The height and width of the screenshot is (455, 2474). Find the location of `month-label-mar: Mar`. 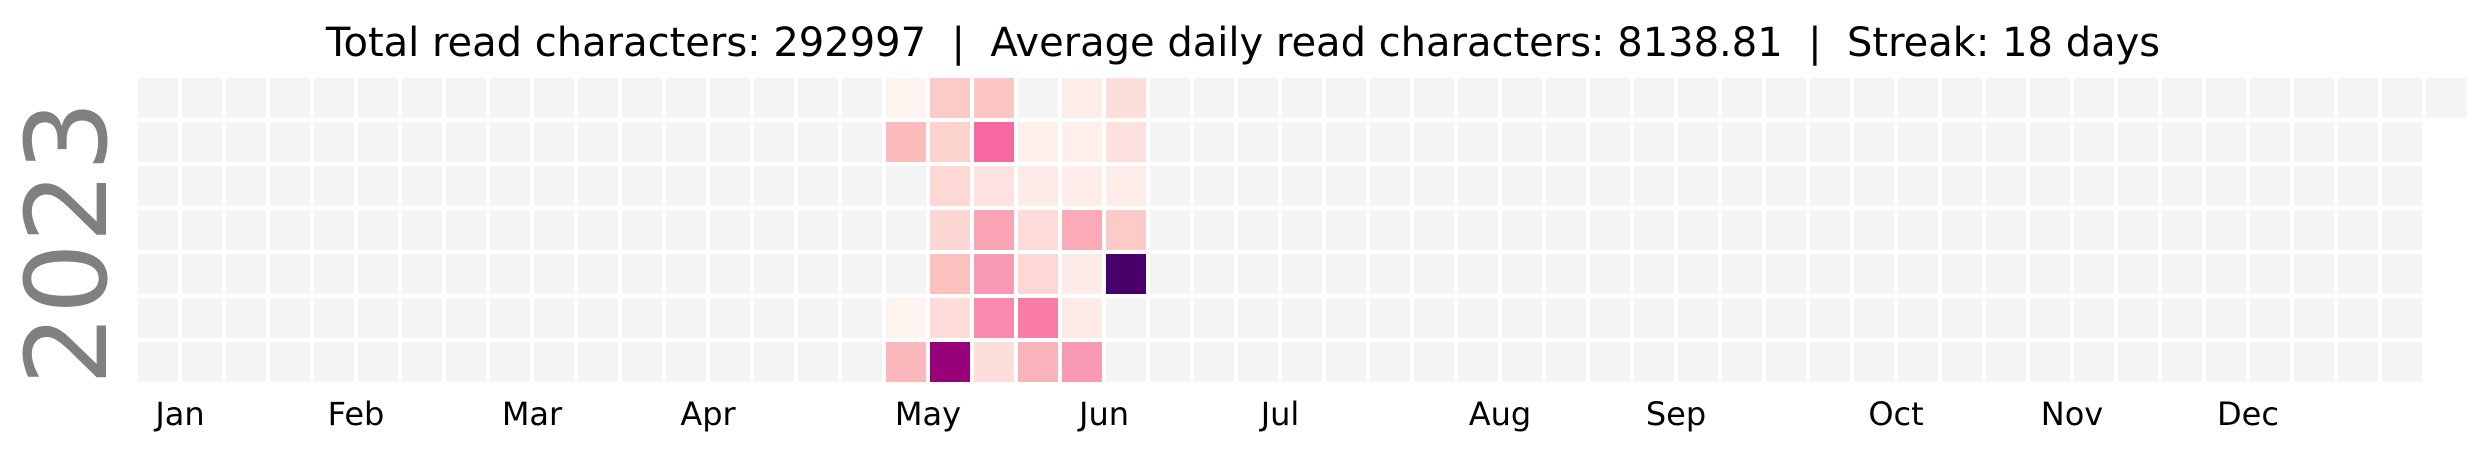

month-label-mar: Mar is located at coordinates (532, 414).